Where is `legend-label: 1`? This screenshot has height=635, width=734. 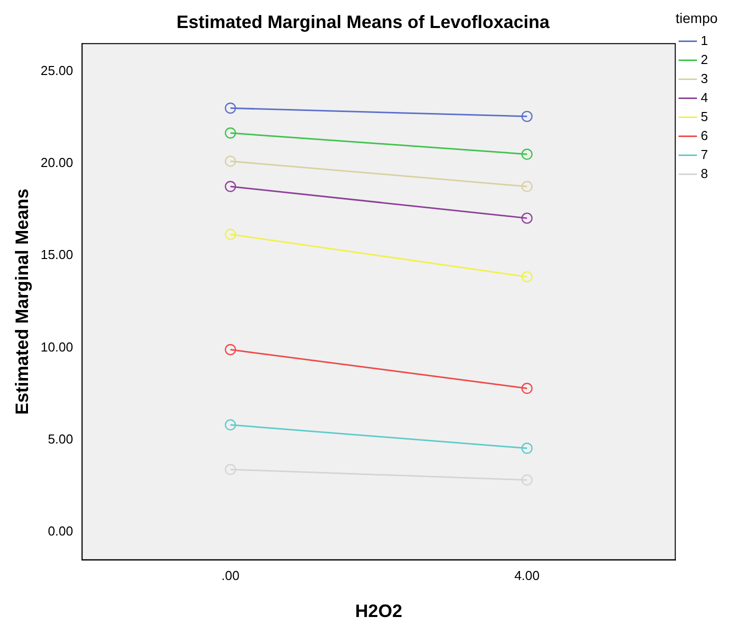 legend-label: 1 is located at coordinates (704, 40).